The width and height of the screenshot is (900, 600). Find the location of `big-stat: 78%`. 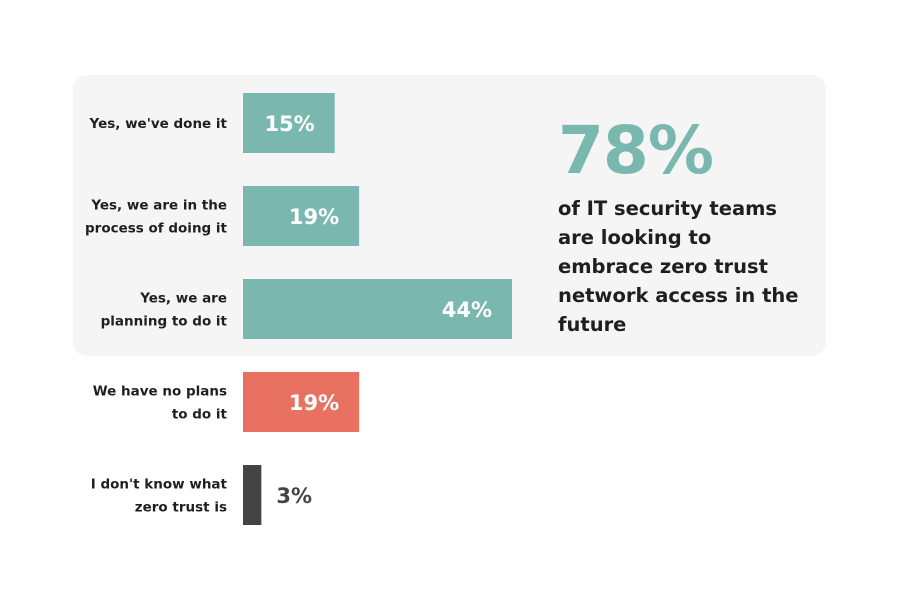

big-stat: 78% is located at coordinates (636, 150).